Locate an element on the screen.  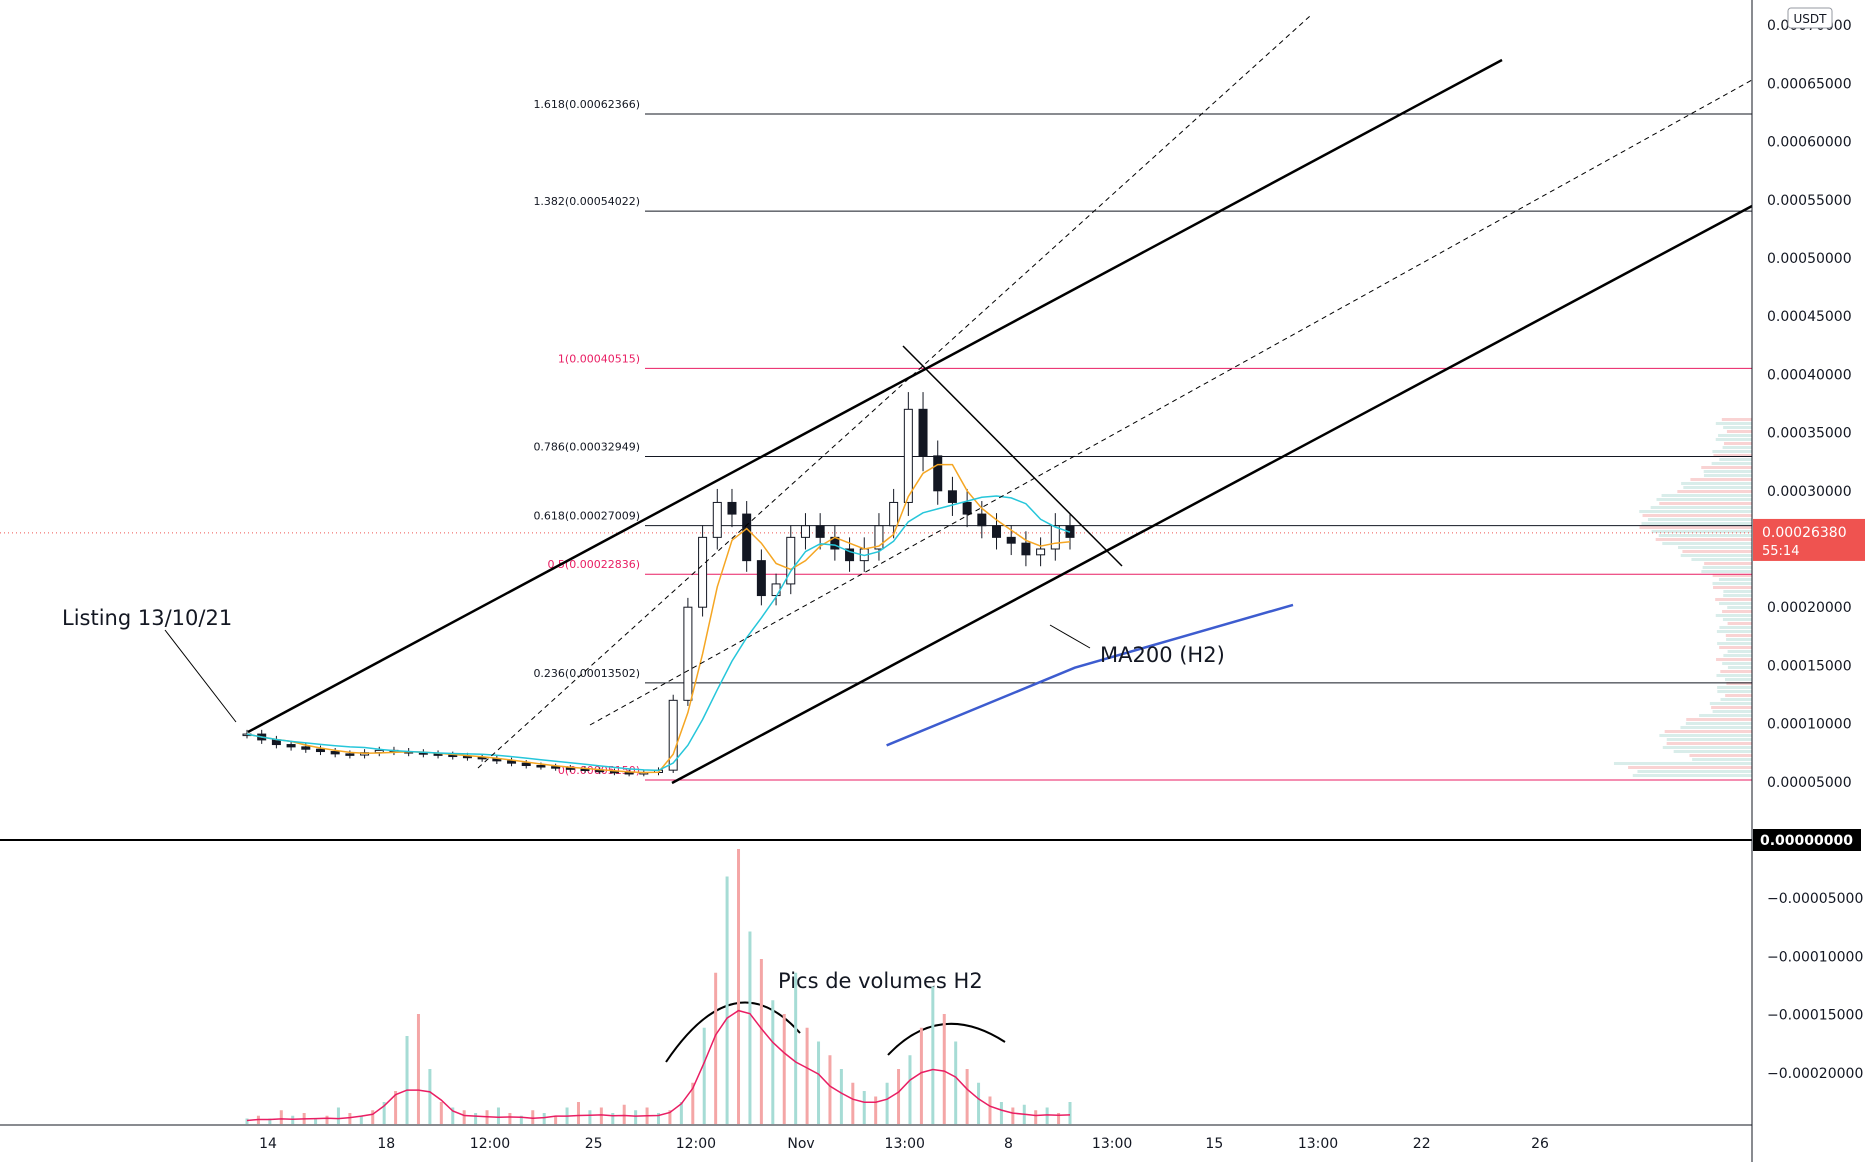
price-tick-label: 0.00060000 is located at coordinates (1809, 143).